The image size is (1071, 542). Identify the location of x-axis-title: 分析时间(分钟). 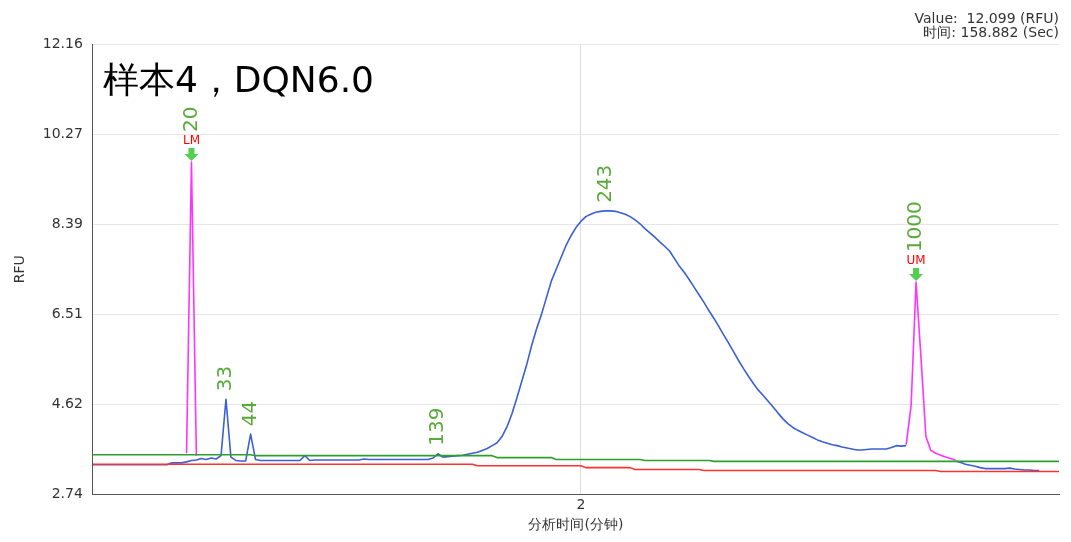
(576, 524).